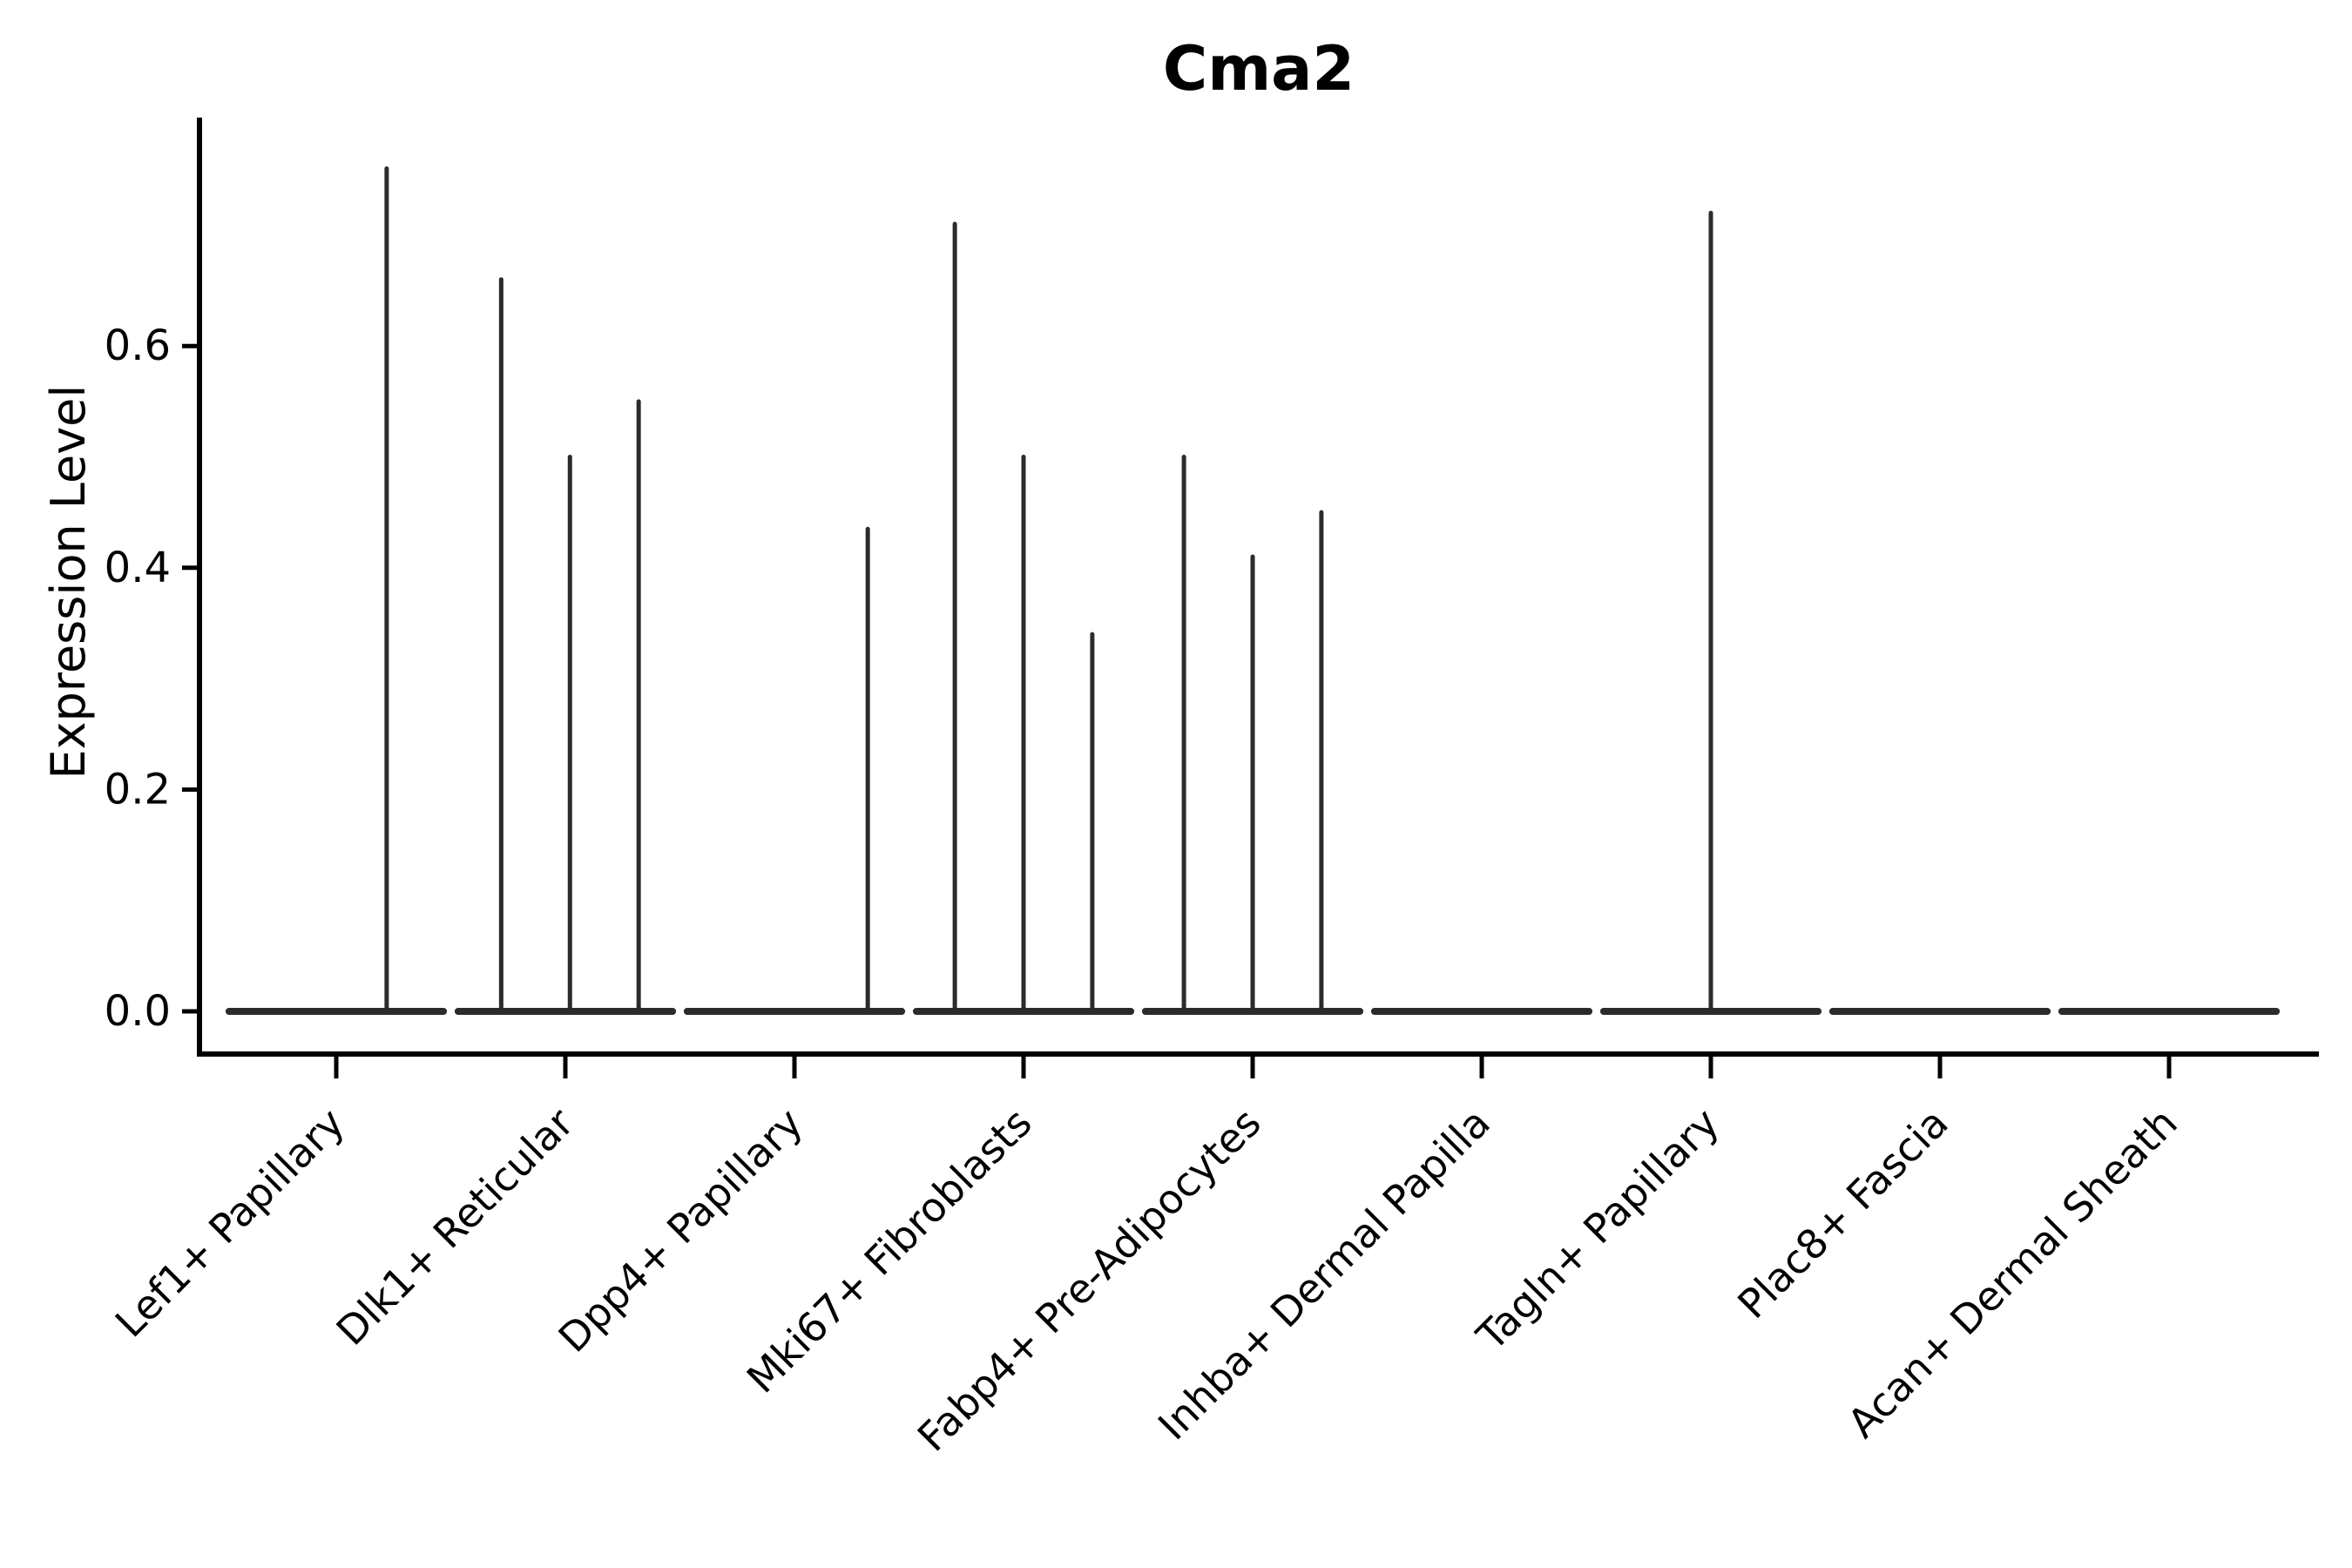 Image resolution: width=2352 pixels, height=1568 pixels. Describe the element at coordinates (68, 582) in the screenshot. I see `y-axis-label: Expression Level` at that location.